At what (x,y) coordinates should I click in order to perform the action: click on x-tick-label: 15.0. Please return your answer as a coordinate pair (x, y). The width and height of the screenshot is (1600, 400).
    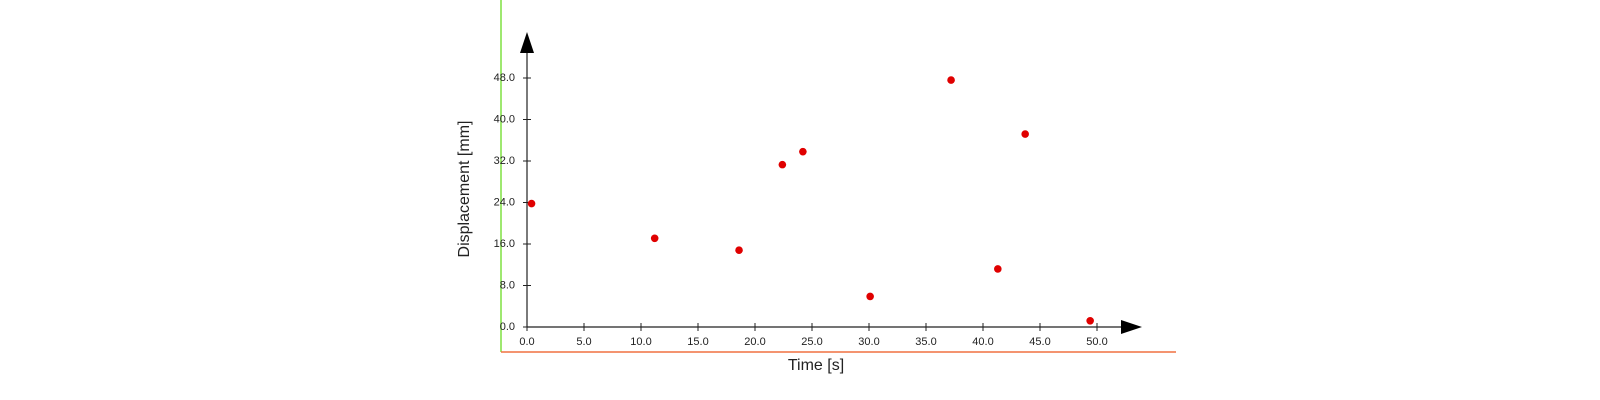
    Looking at the image, I should click on (697, 342).